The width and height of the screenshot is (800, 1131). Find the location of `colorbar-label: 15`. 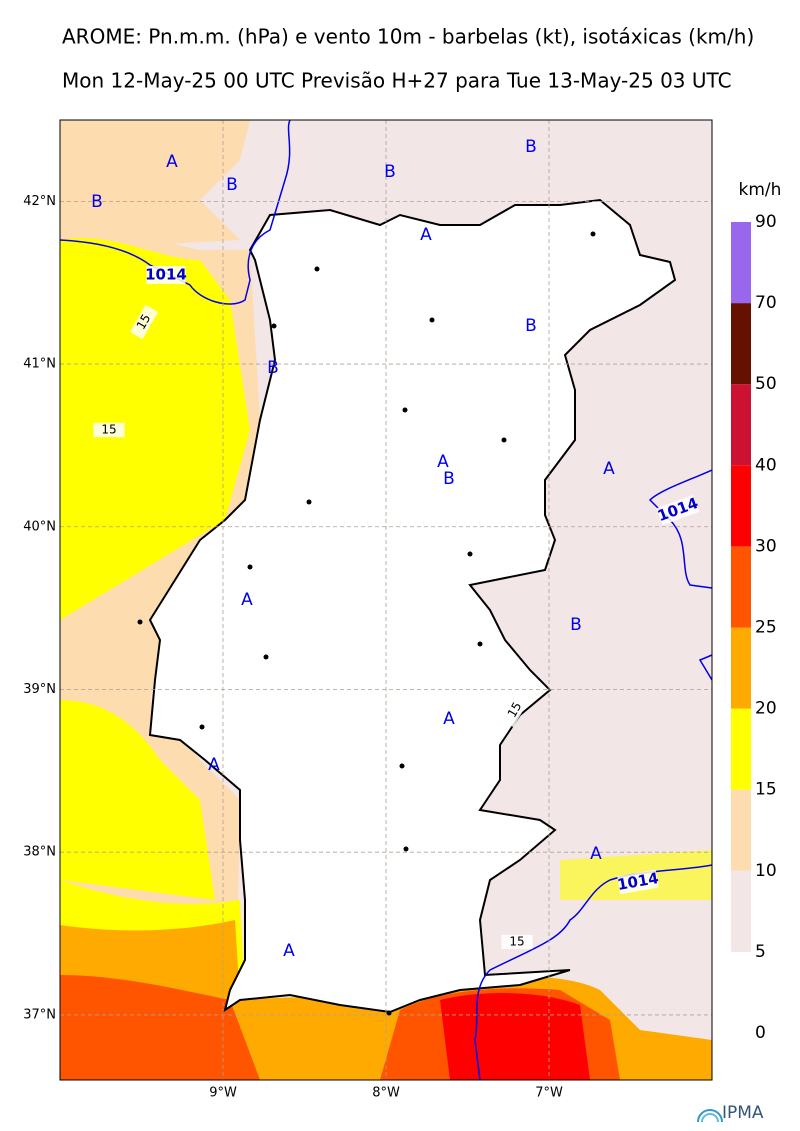

colorbar-label: 15 is located at coordinates (766, 790).